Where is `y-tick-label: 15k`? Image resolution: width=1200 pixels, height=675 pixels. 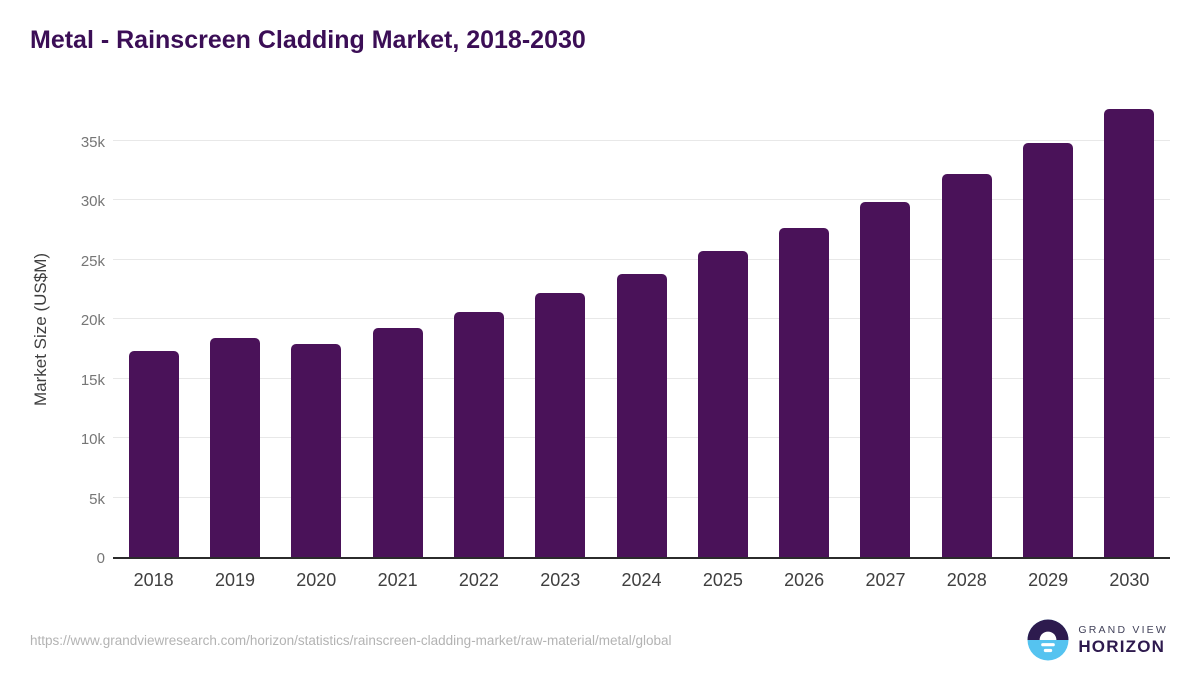 y-tick-label: 15k is located at coordinates (92, 380).